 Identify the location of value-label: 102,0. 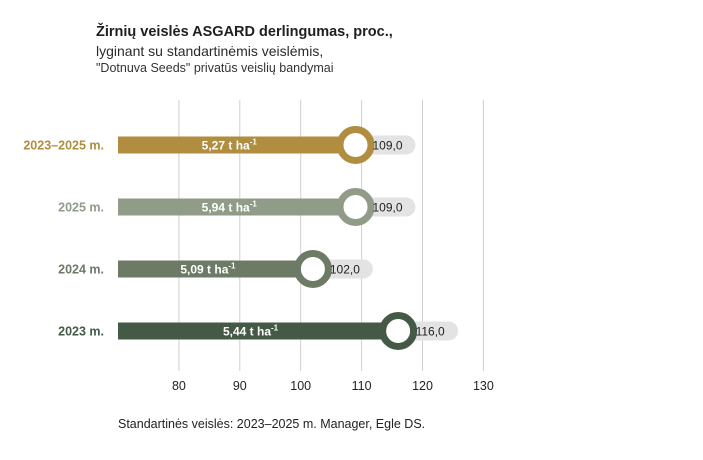
(345, 270).